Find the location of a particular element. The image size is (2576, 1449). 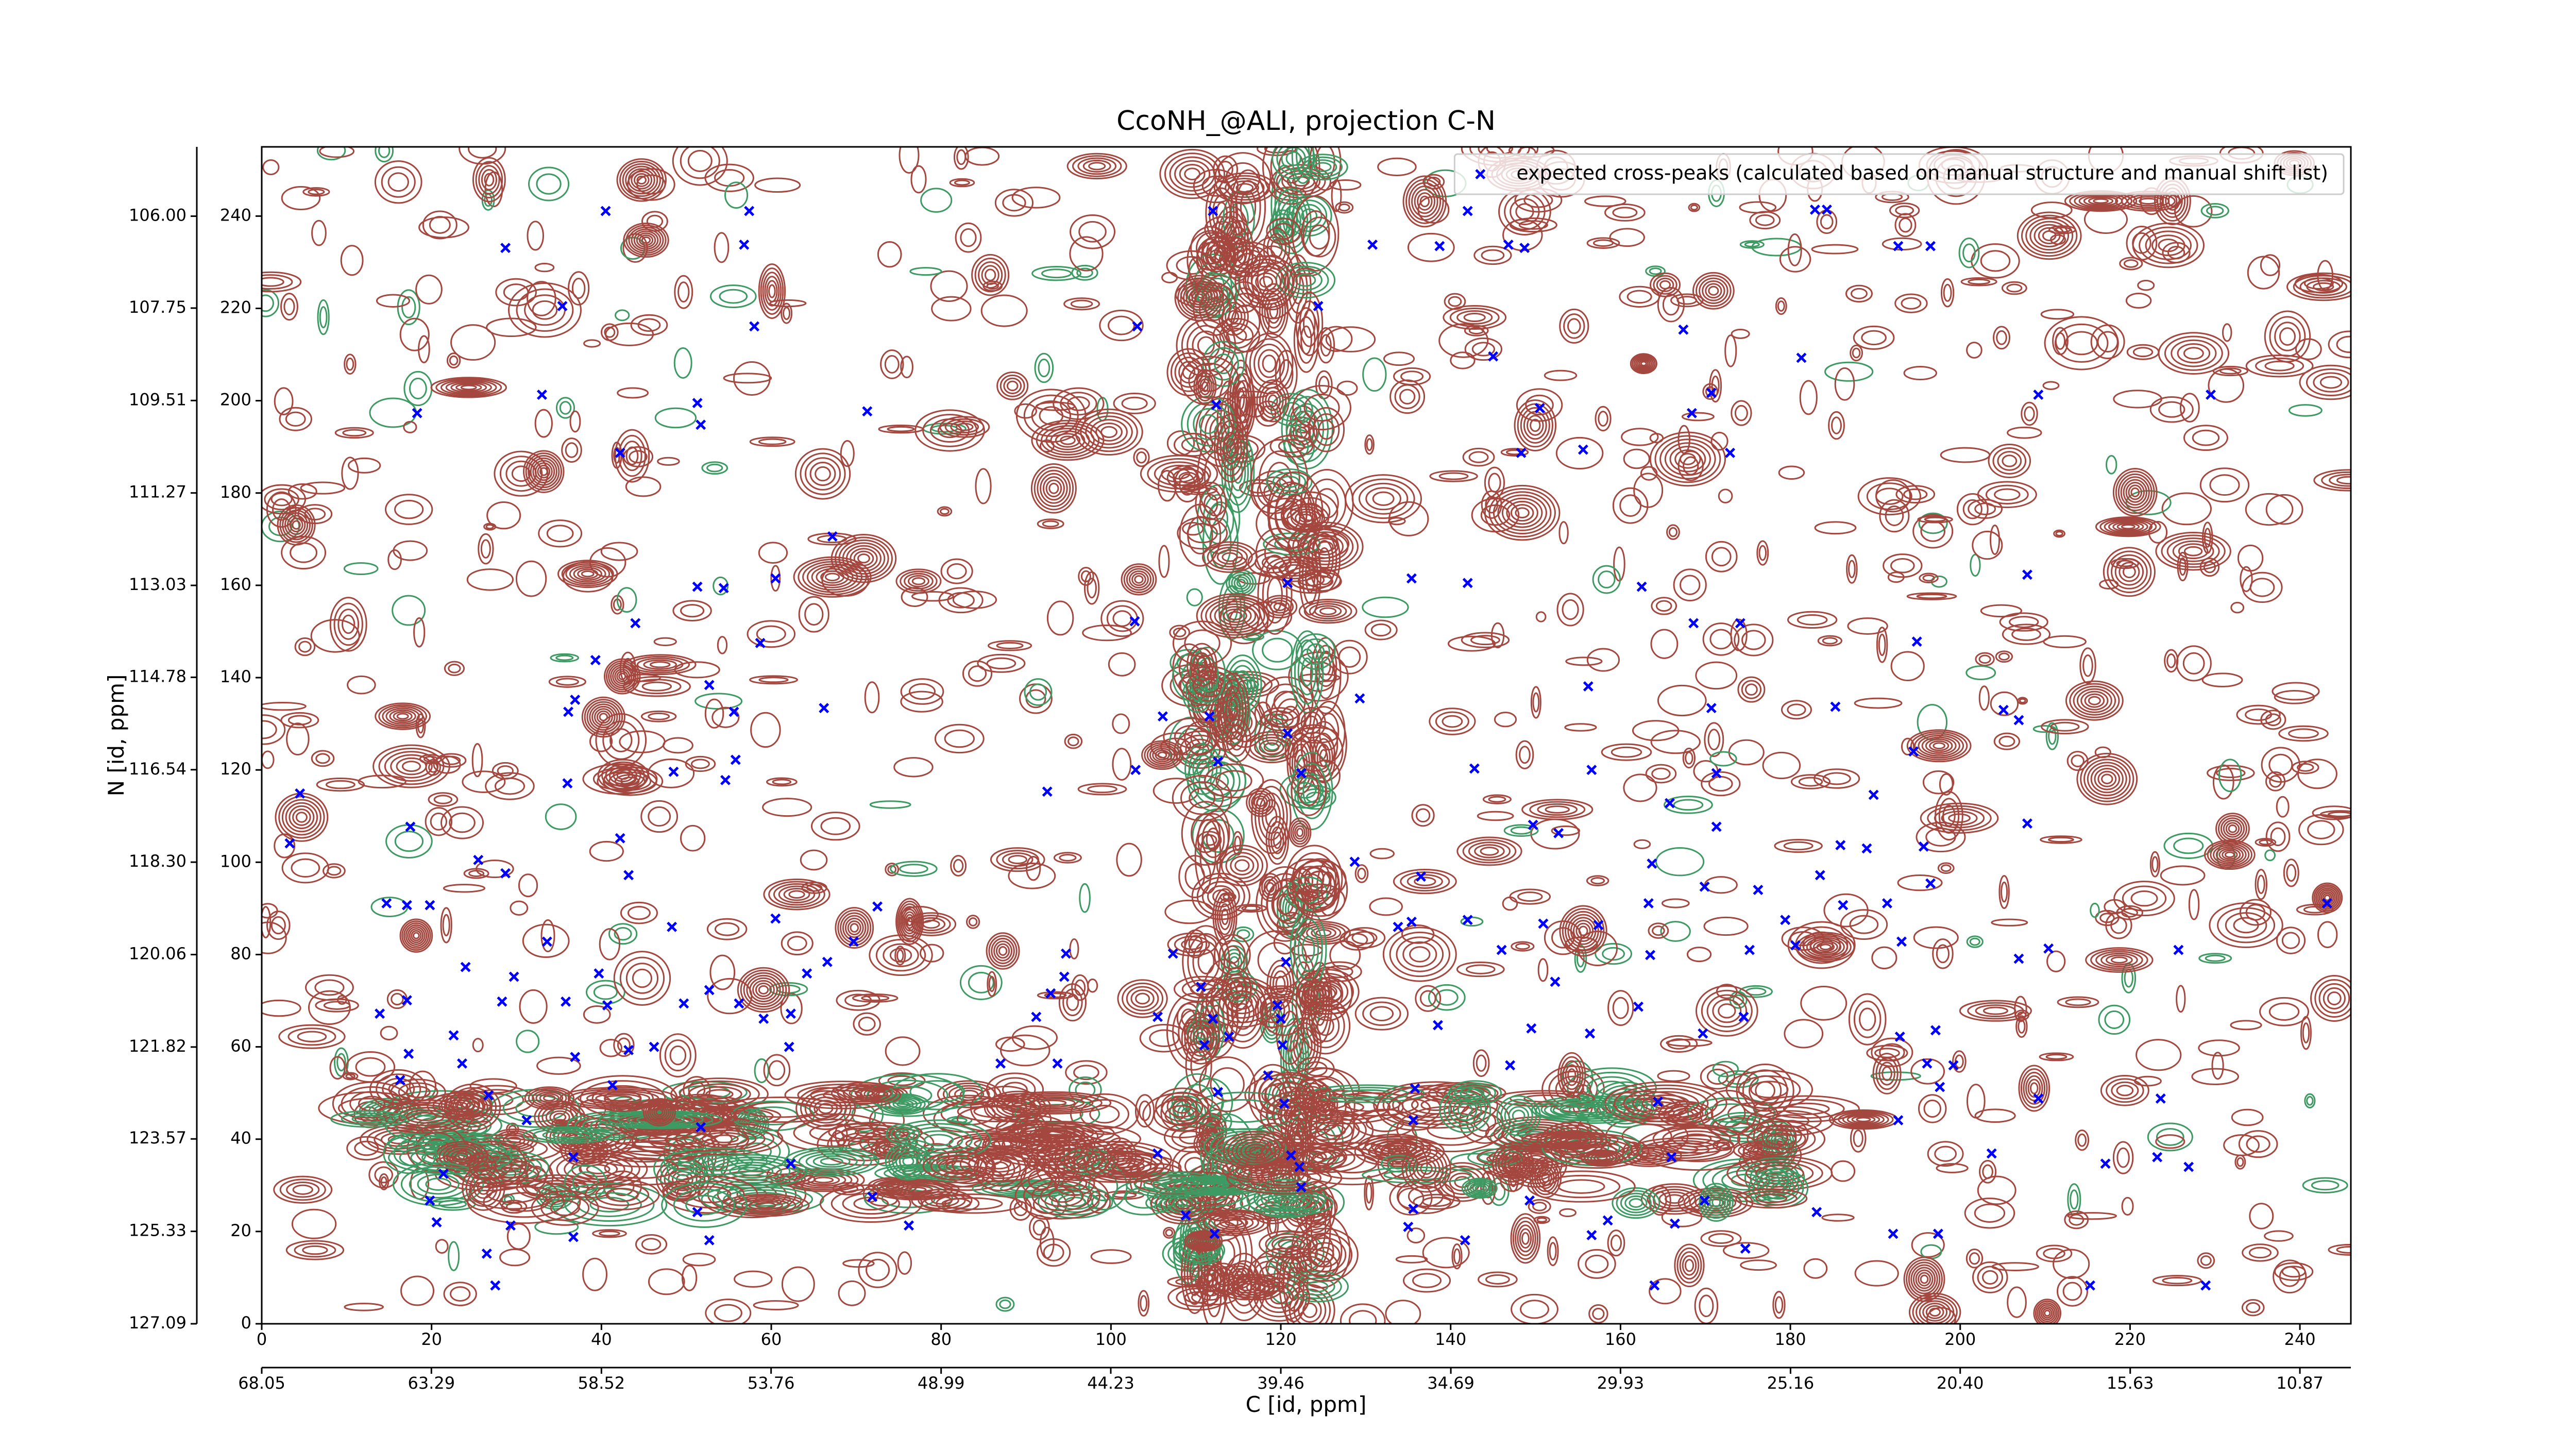

legend-marker is located at coordinates (1480, 174).